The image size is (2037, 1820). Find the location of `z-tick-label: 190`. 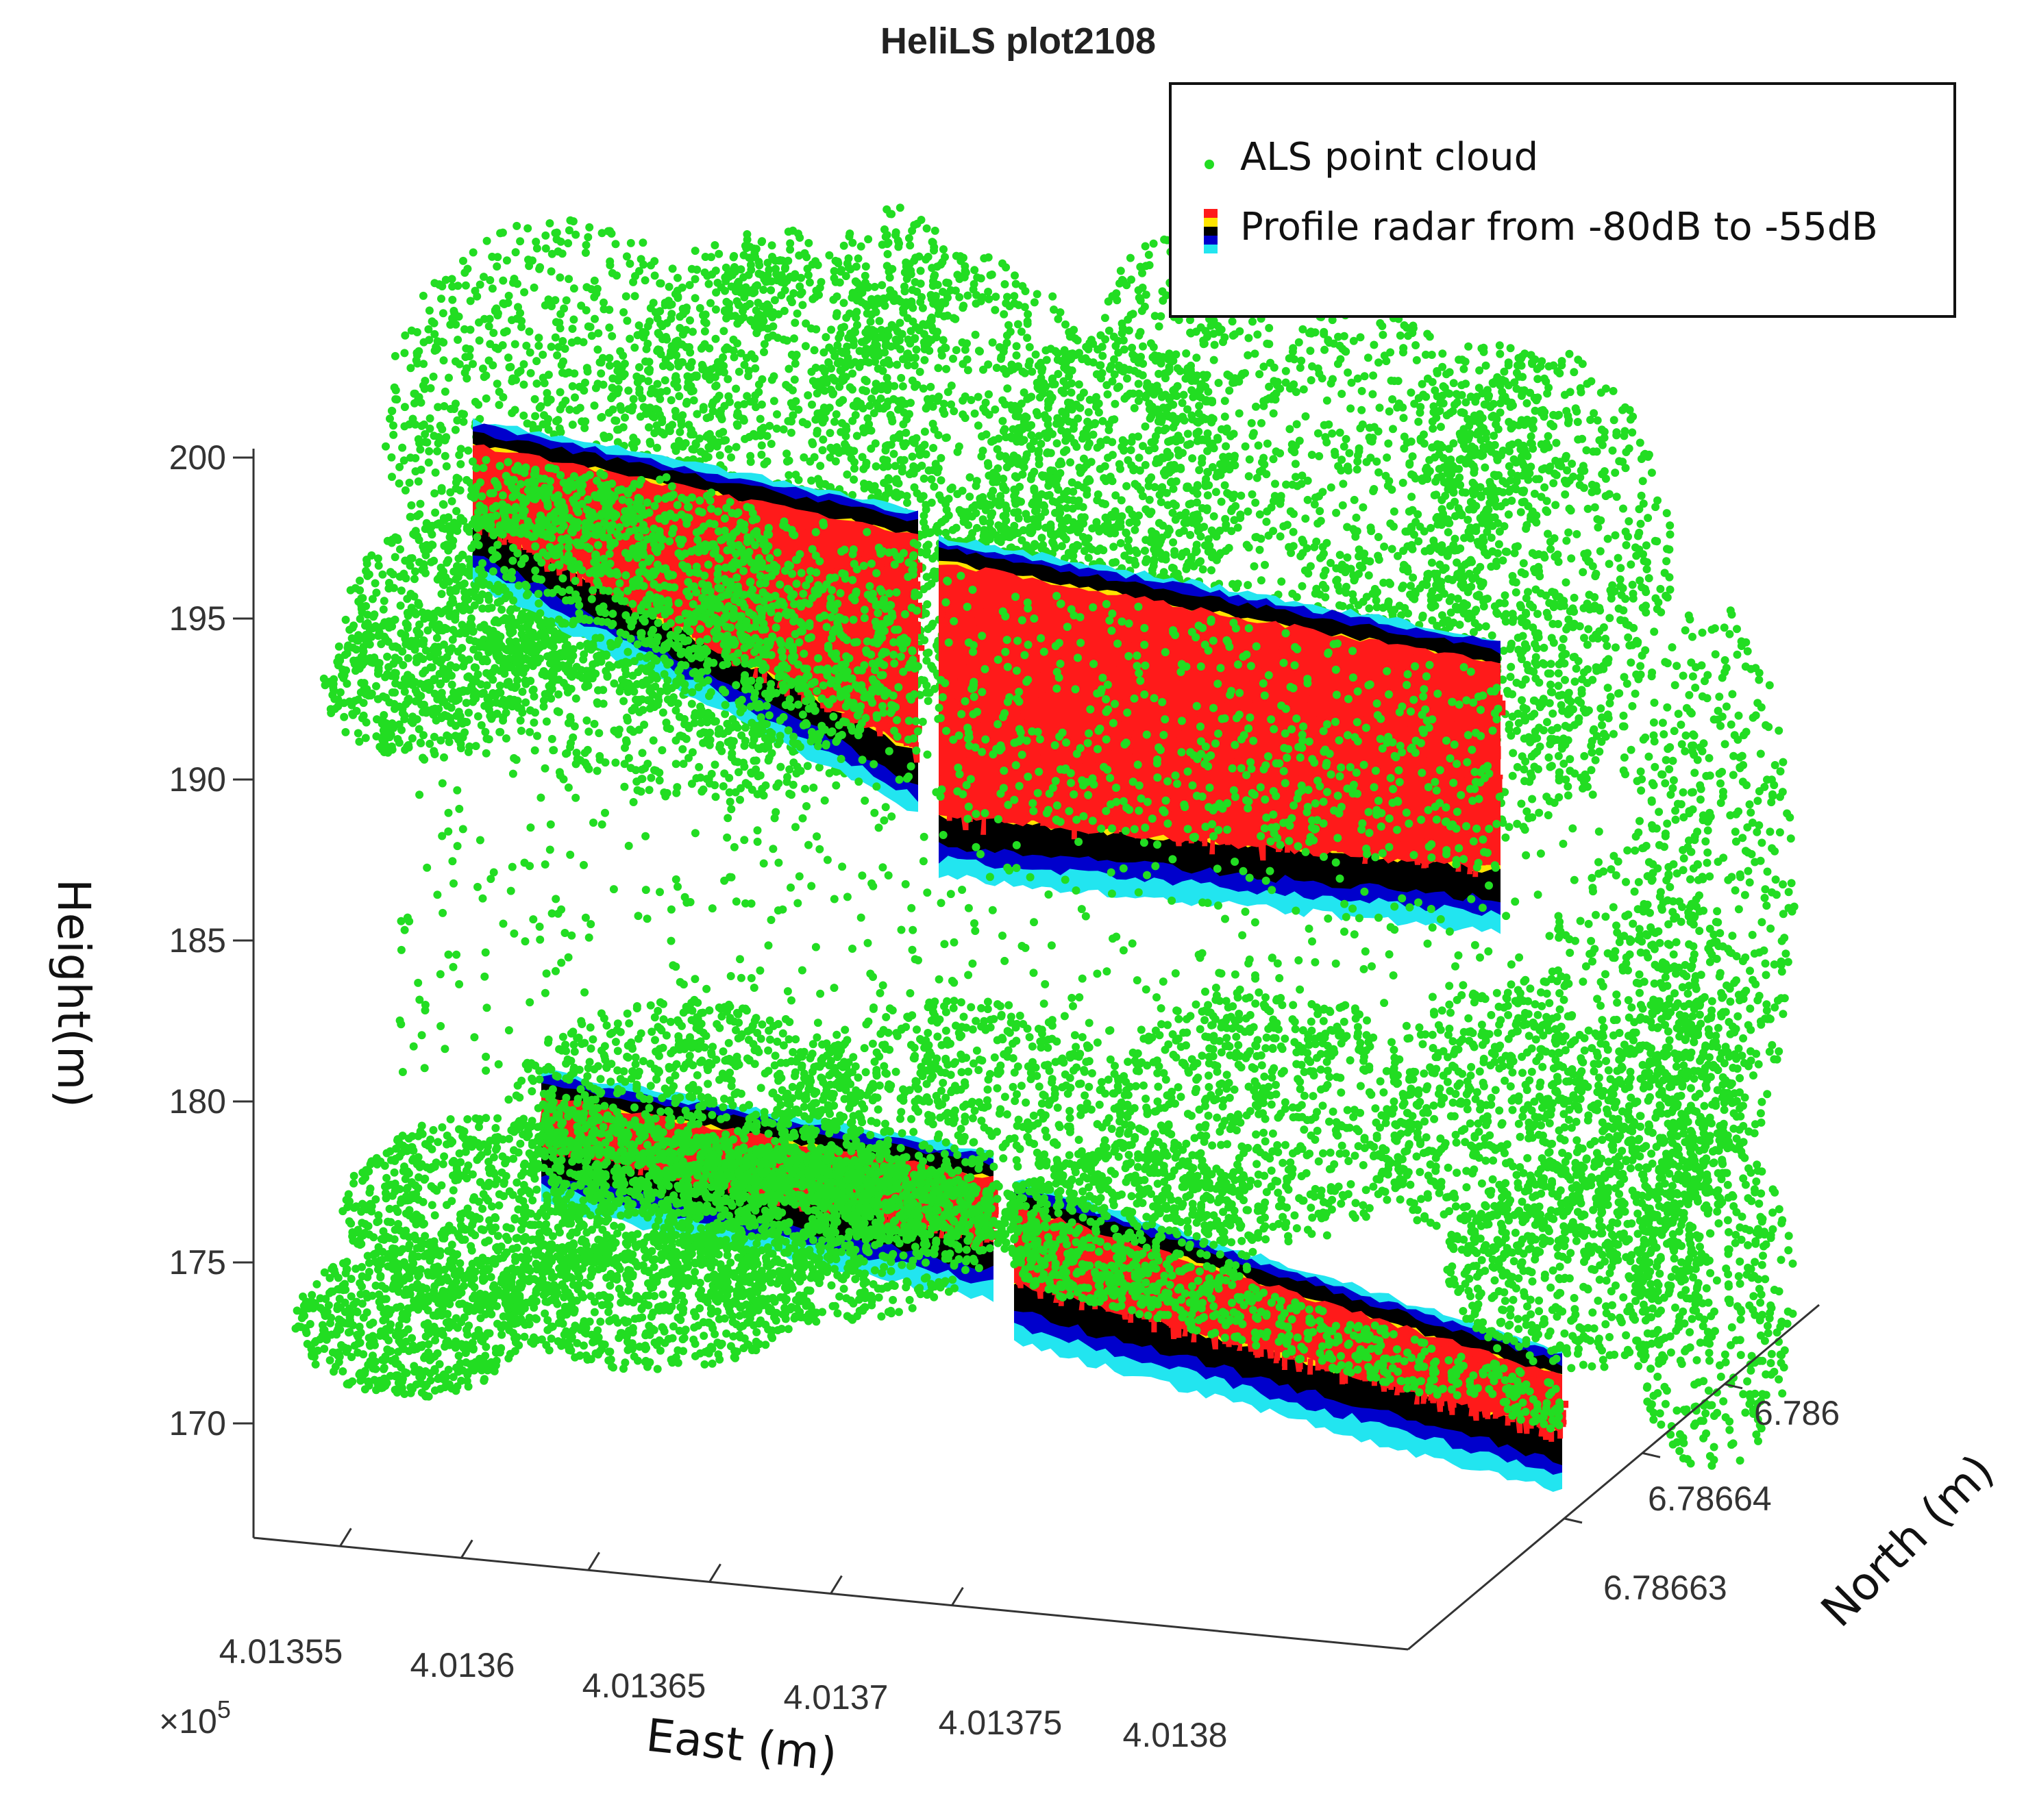

z-tick-label: 190 is located at coordinates (198, 779).